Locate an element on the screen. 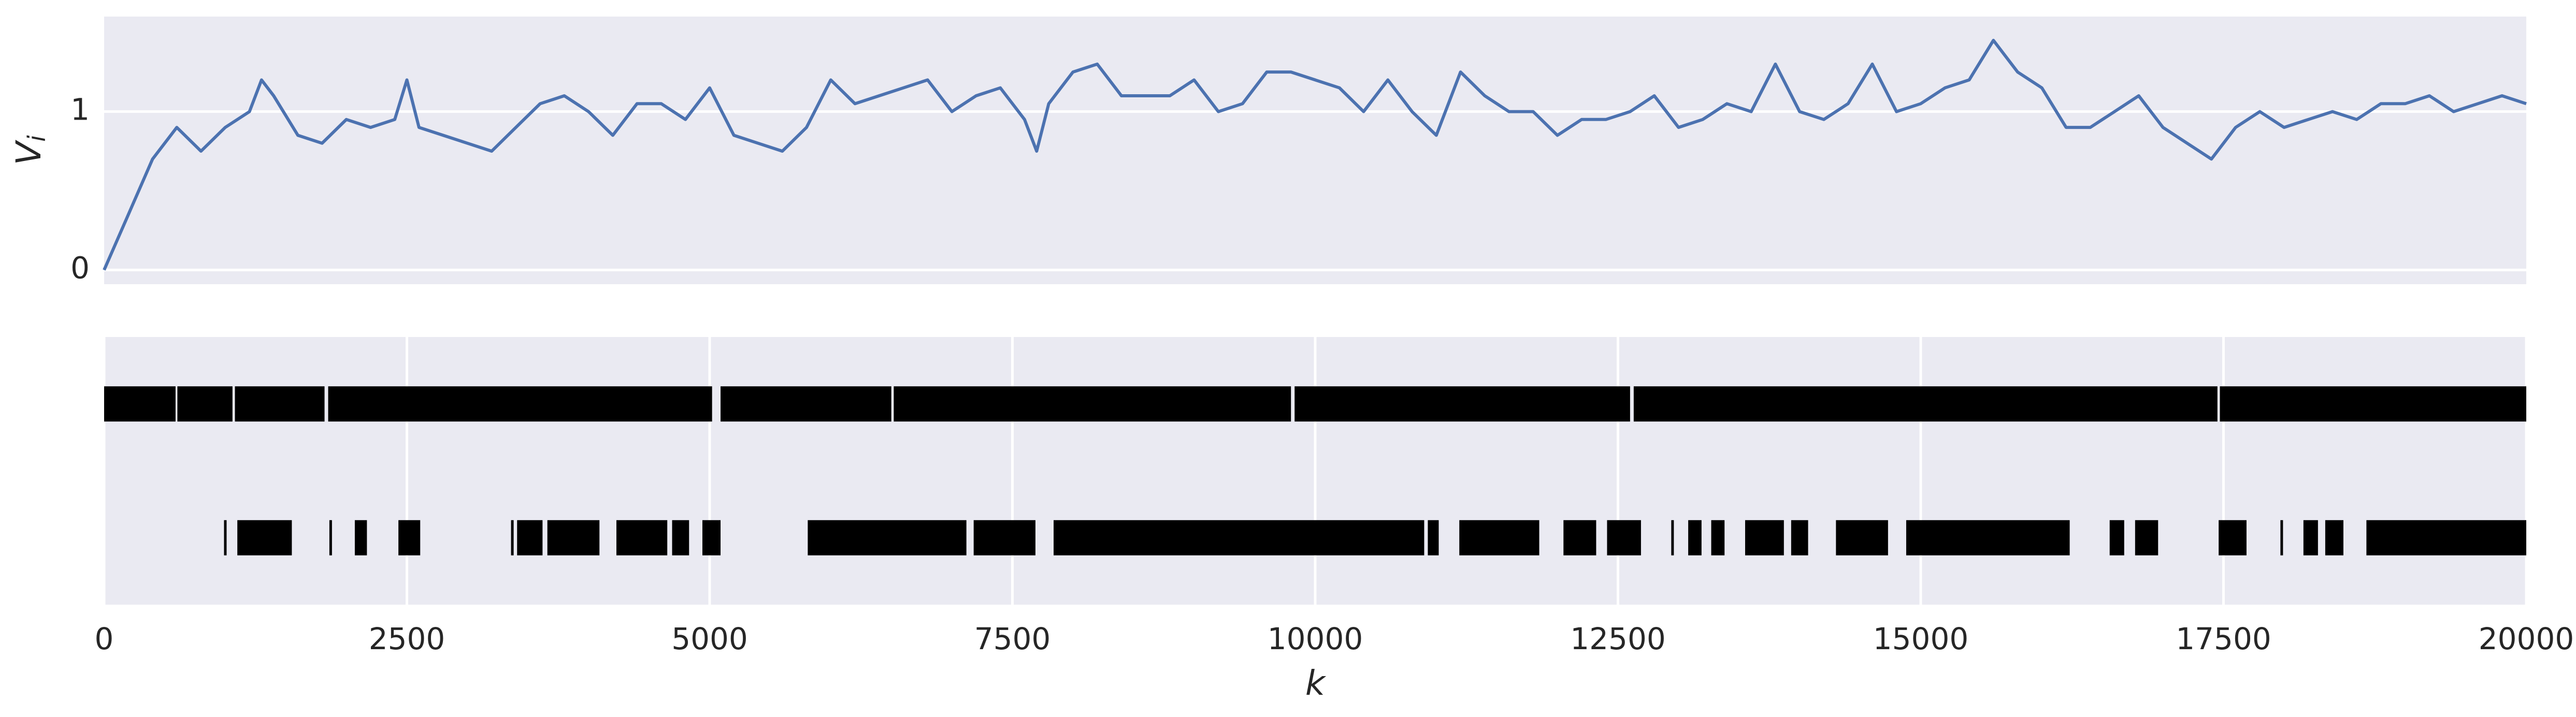  x-tick-label: 0 is located at coordinates (104, 638).